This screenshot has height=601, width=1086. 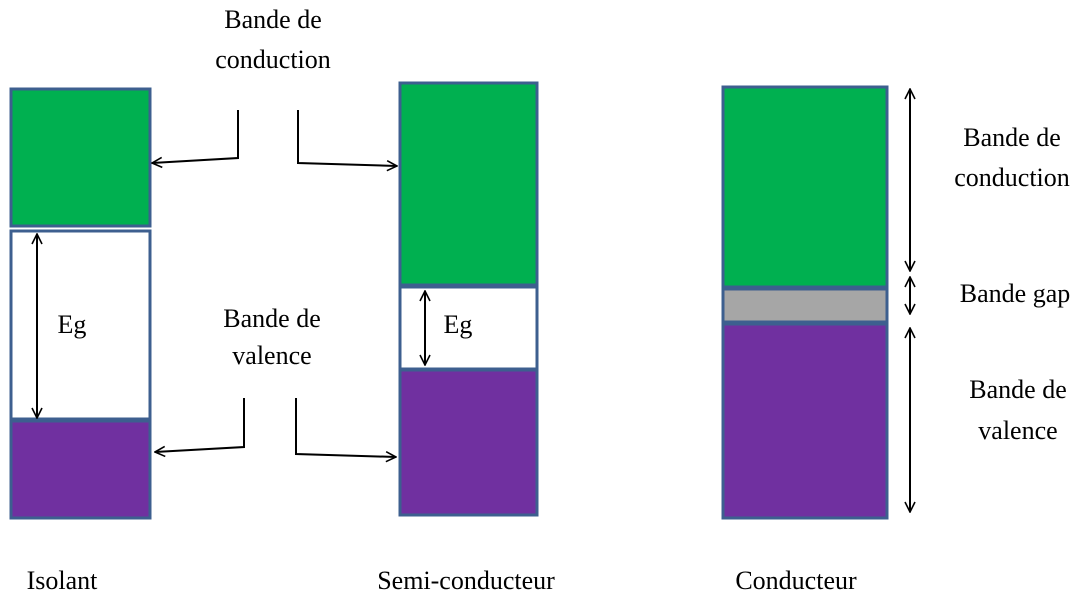 I want to click on material-label: Isolant, so click(x=63, y=580).